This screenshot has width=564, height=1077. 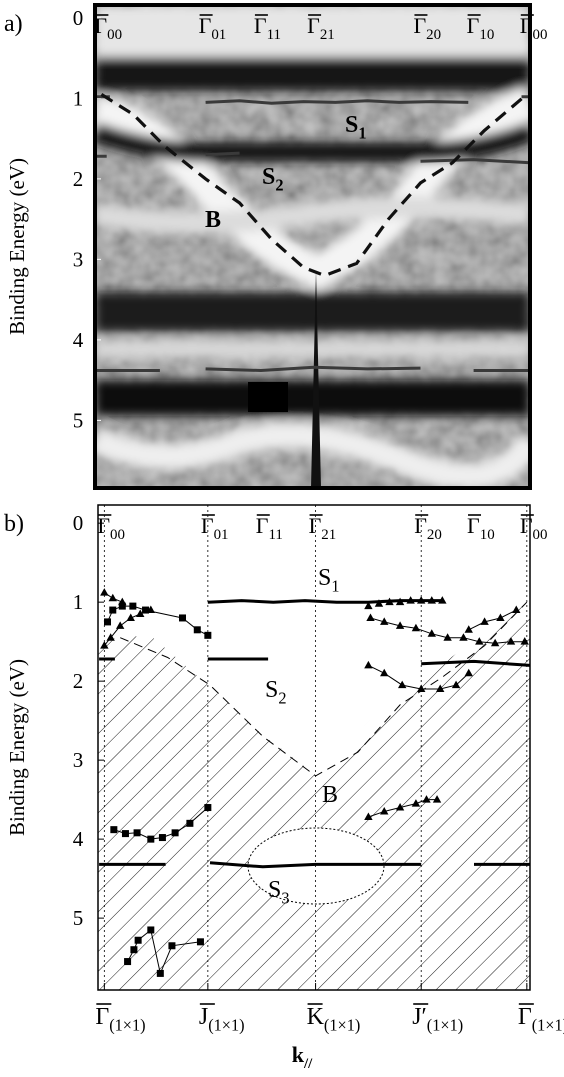 I want to click on top-label-sub: 10, so click(x=486, y=35).